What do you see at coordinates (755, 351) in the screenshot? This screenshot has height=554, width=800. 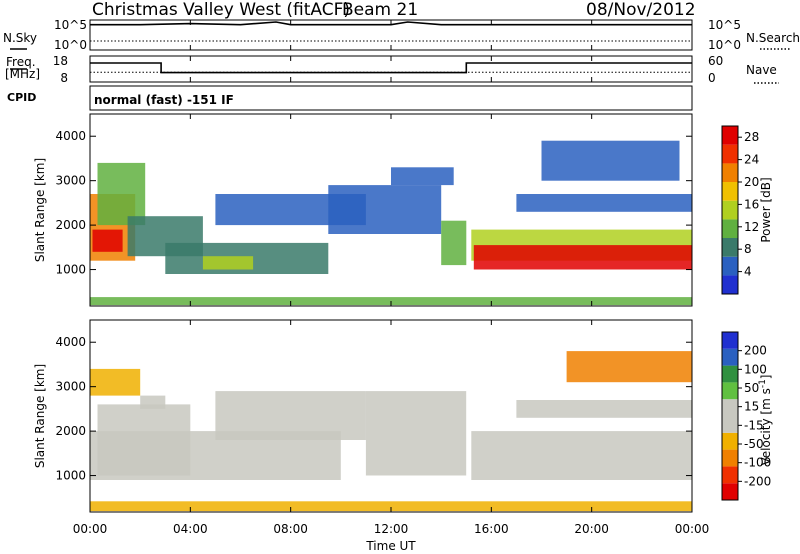 I see `colorbar-tick-label: 200` at bounding box center [755, 351].